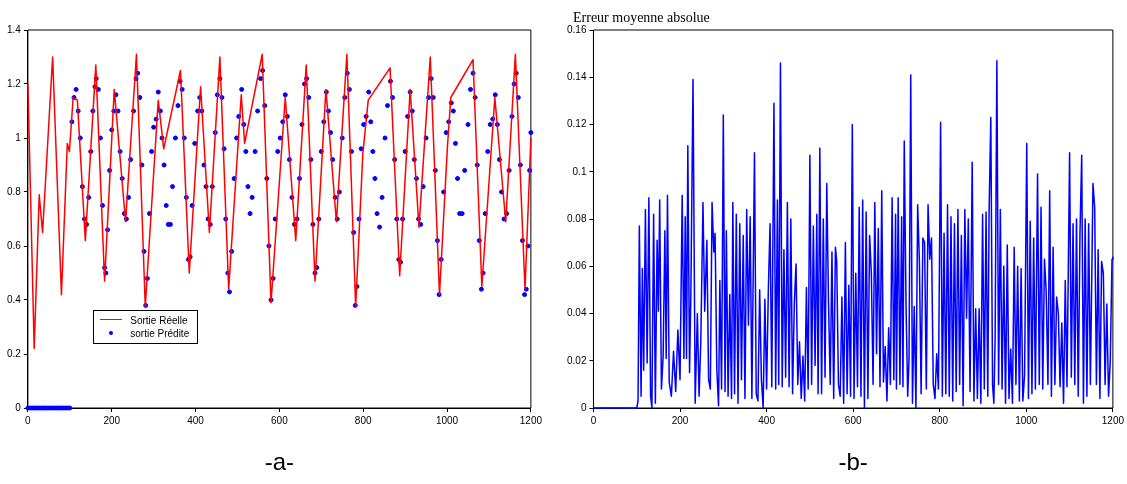  What do you see at coordinates (159, 320) in the screenshot?
I see `legend-label: Sortie Réelle` at bounding box center [159, 320].